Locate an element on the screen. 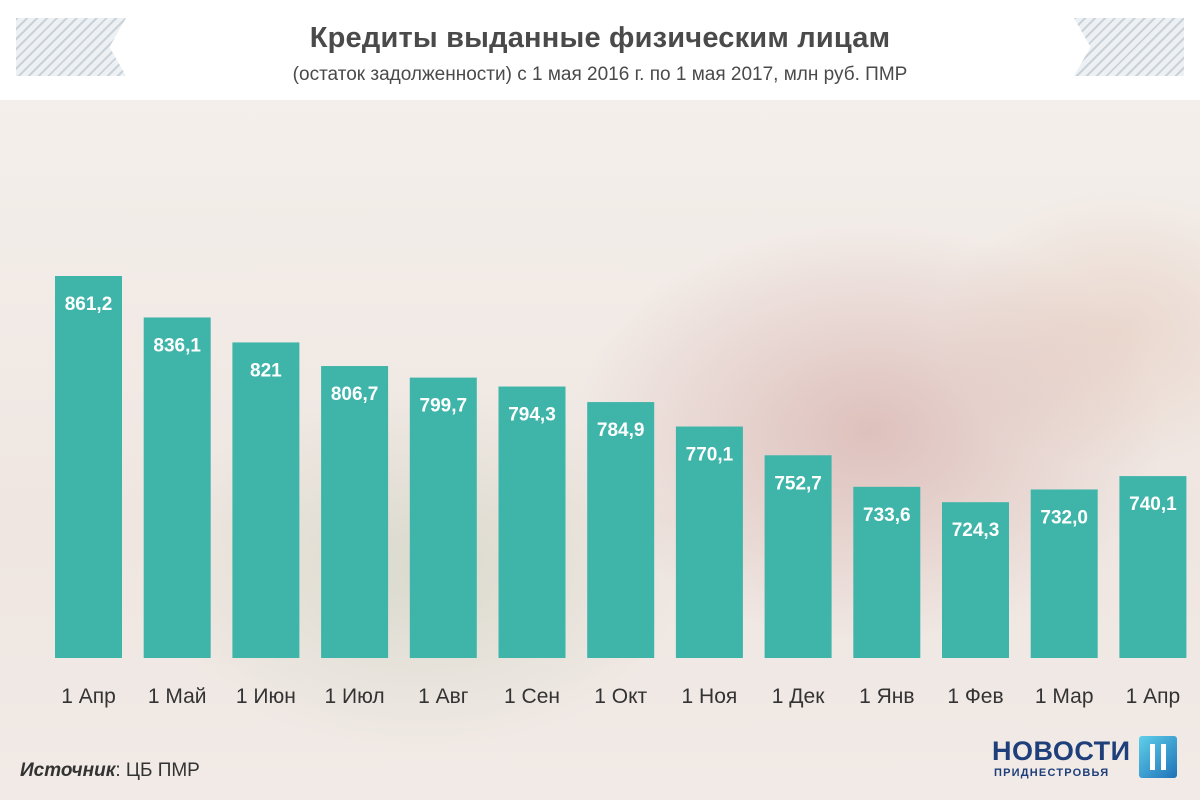  data-label: 724,3 is located at coordinates (976, 530).